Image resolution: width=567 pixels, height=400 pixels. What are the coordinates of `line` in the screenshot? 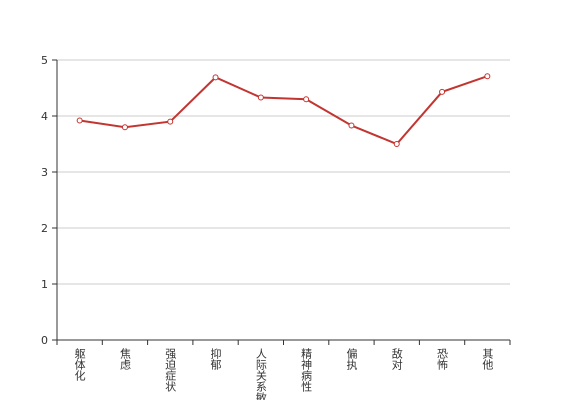 It's located at (283, 110).